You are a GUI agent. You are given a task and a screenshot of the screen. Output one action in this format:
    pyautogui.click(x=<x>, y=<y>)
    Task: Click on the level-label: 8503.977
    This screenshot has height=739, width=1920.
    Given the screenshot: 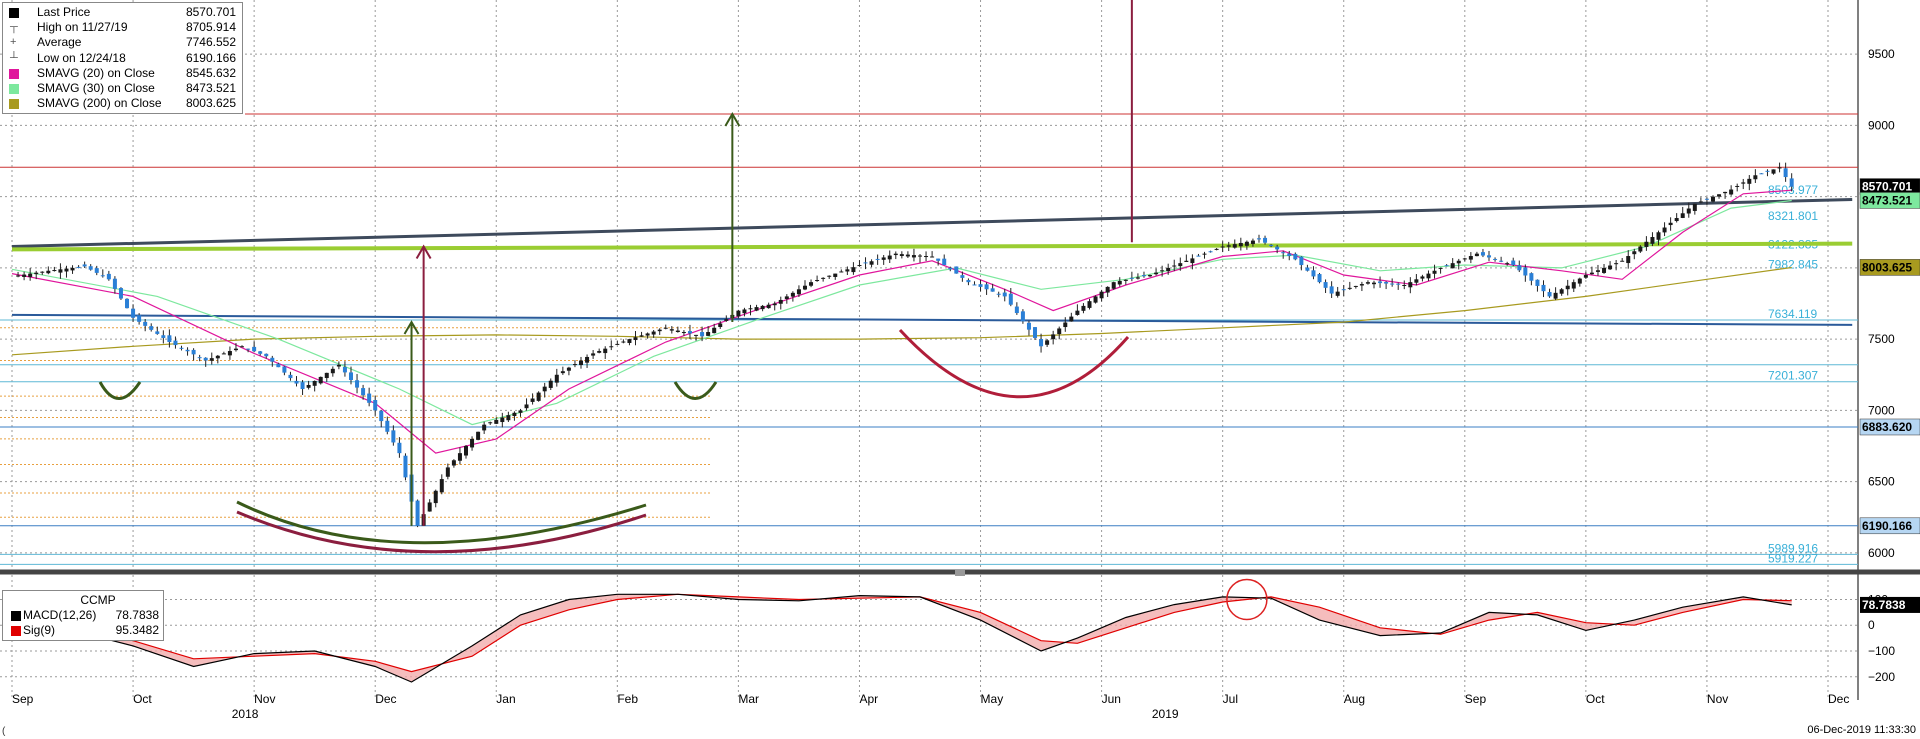 What is the action you would take?
    pyautogui.click(x=1793, y=190)
    